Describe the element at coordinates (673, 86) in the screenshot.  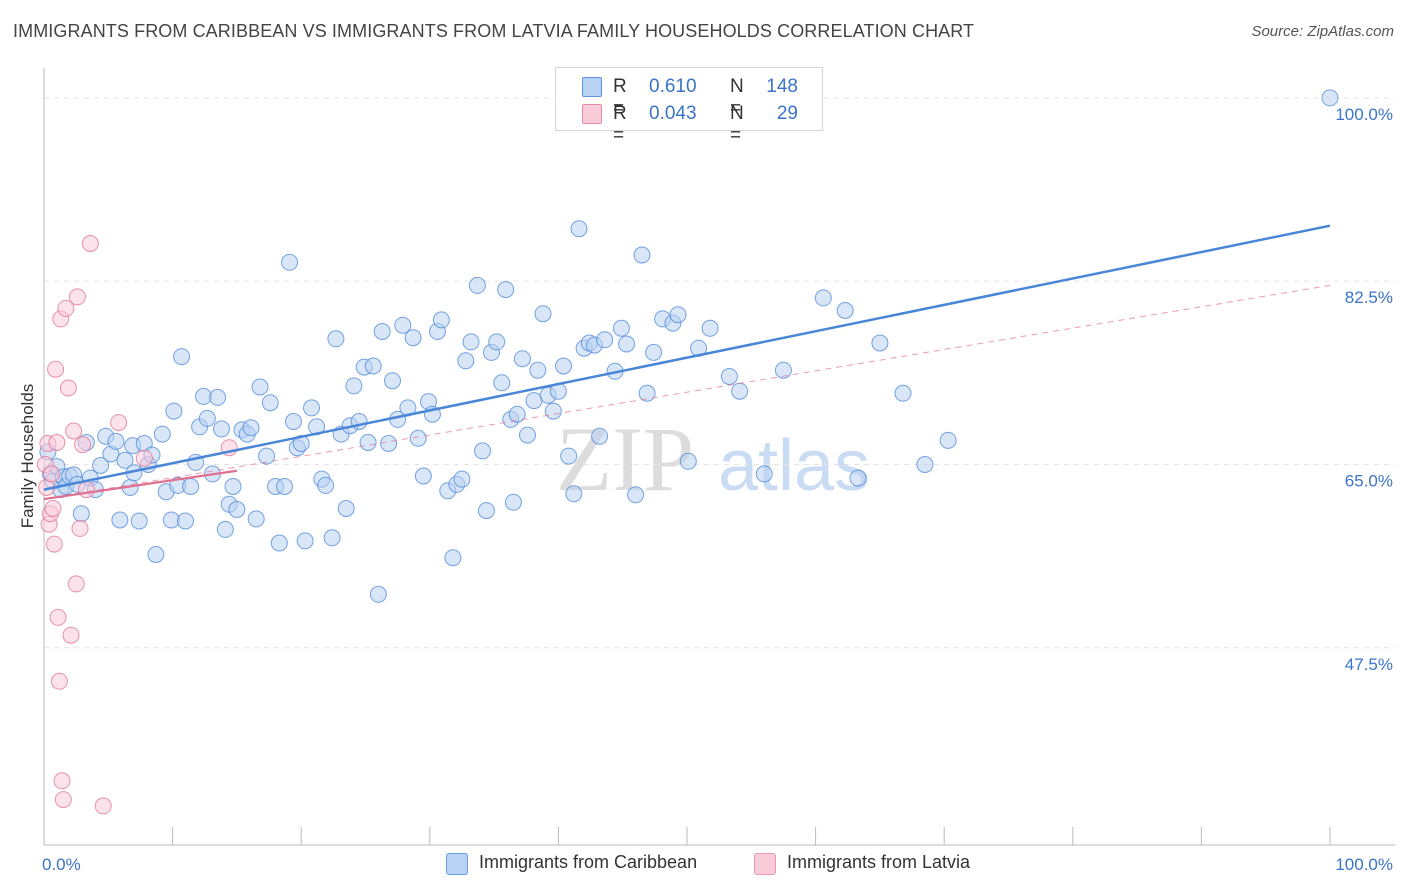
I see `legend-r-value: 0.610` at that location.